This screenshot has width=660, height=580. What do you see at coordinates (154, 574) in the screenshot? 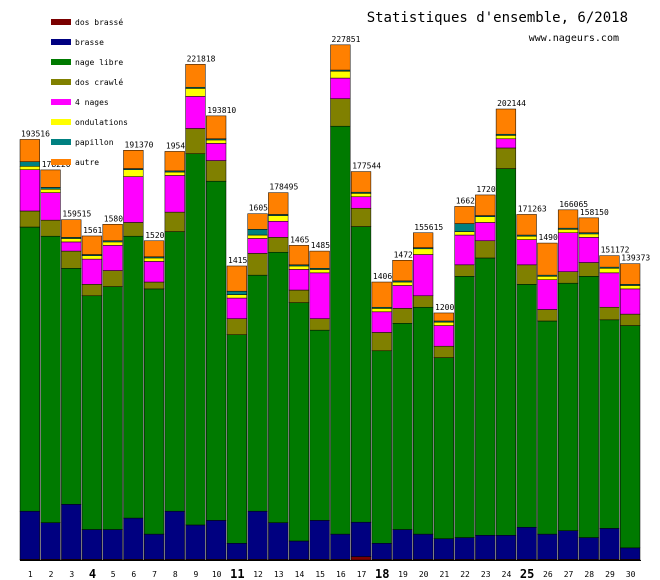
I see `x-tick-label-7: 7` at bounding box center [154, 574].